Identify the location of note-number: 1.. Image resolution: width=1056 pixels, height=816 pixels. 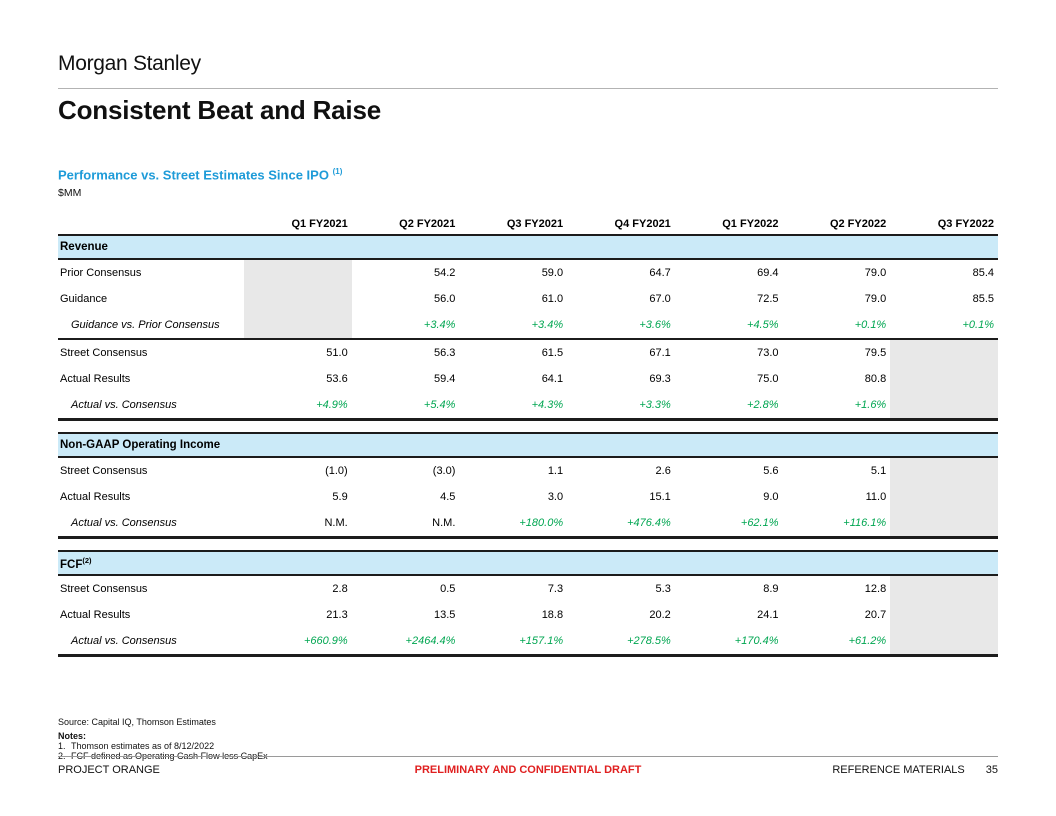
(62, 746).